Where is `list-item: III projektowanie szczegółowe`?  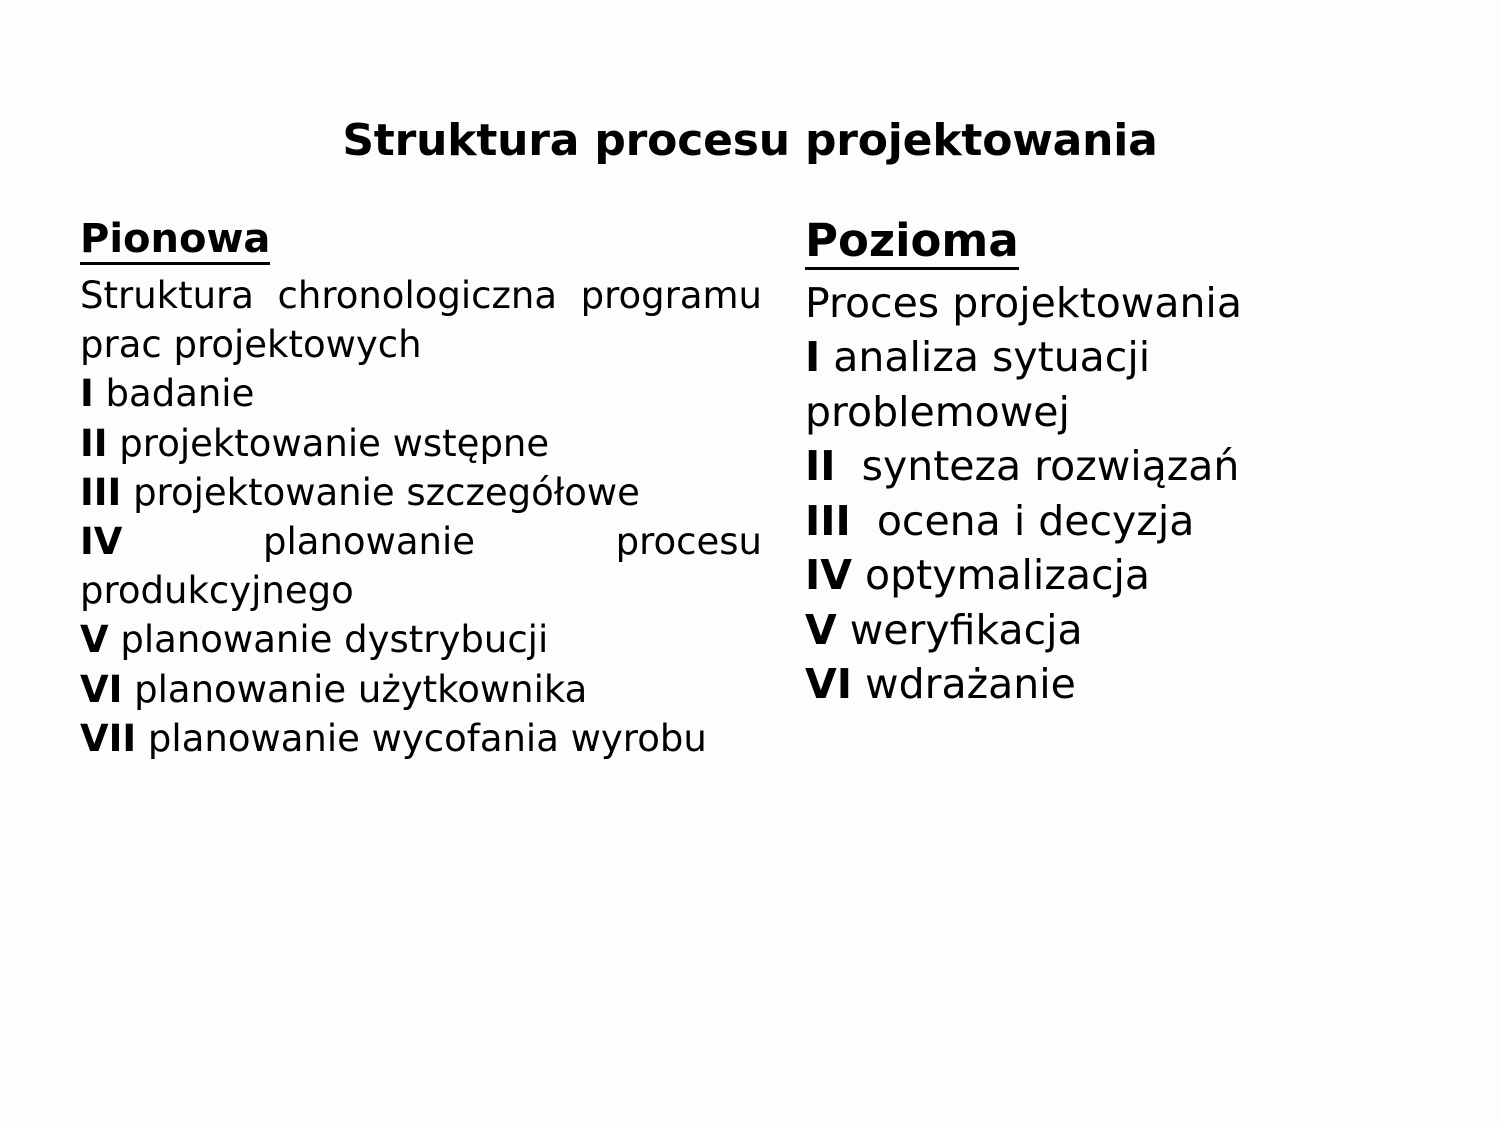 list-item: III projektowanie szczegółowe is located at coordinates (421, 492).